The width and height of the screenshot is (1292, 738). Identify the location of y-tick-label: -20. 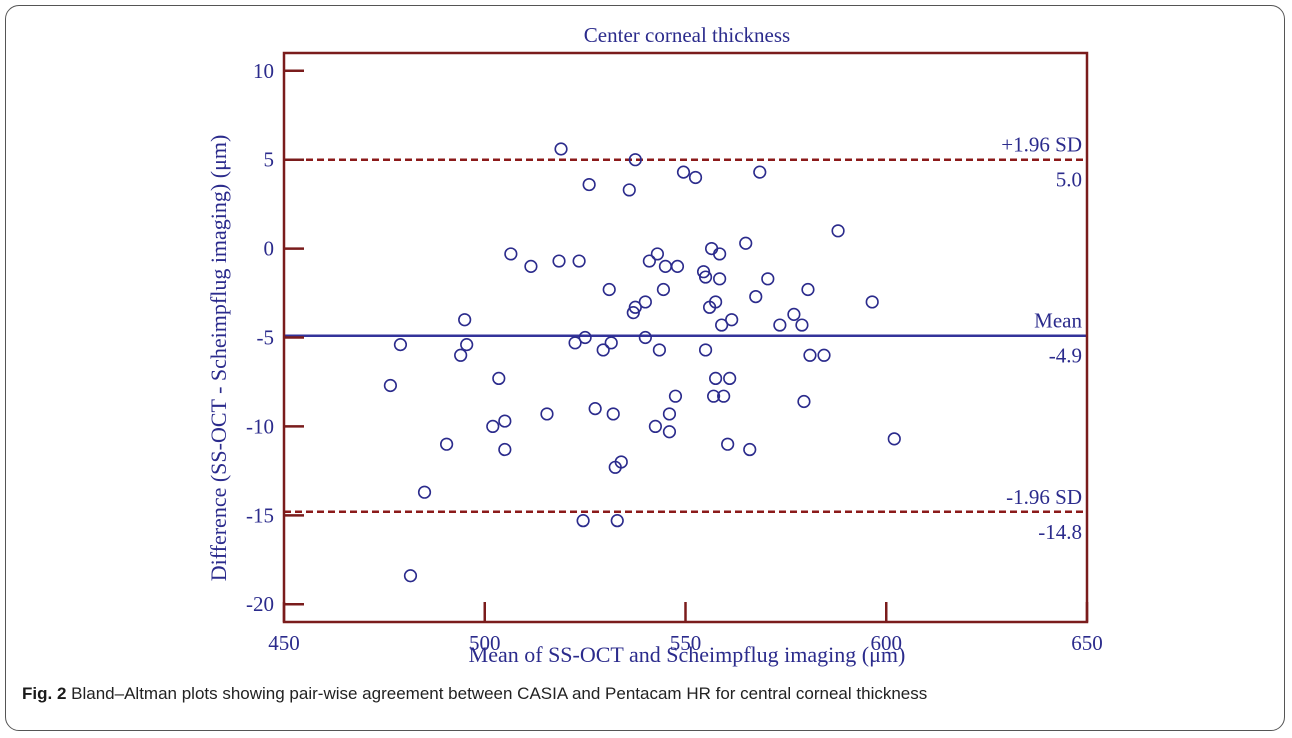
(260, 604).